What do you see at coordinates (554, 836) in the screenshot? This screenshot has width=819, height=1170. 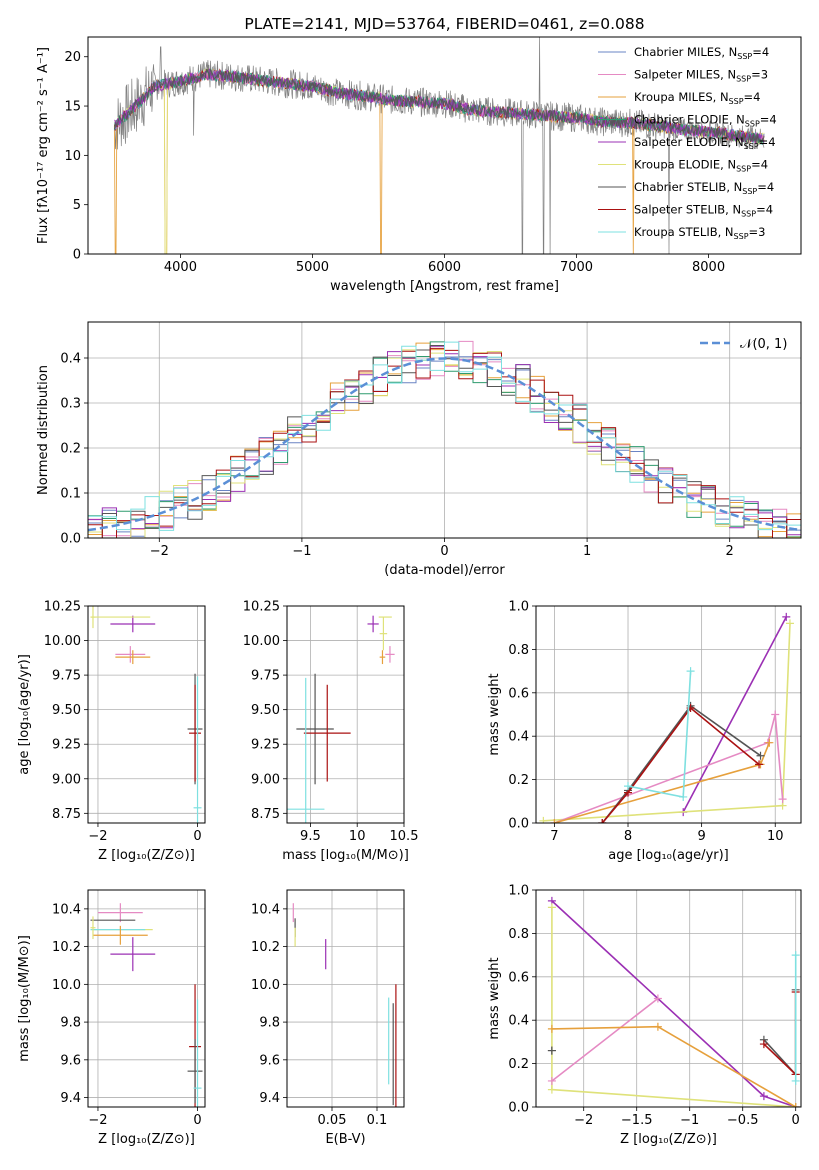 I see `x-tick-label: 7` at bounding box center [554, 836].